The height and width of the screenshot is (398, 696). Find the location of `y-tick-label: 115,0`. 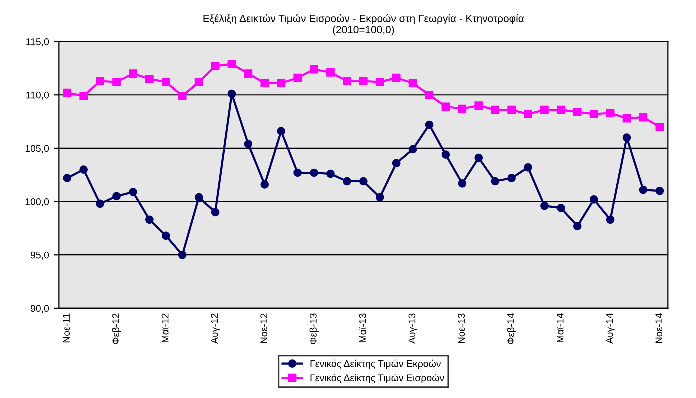

y-tick-label: 115,0 is located at coordinates (38, 42).